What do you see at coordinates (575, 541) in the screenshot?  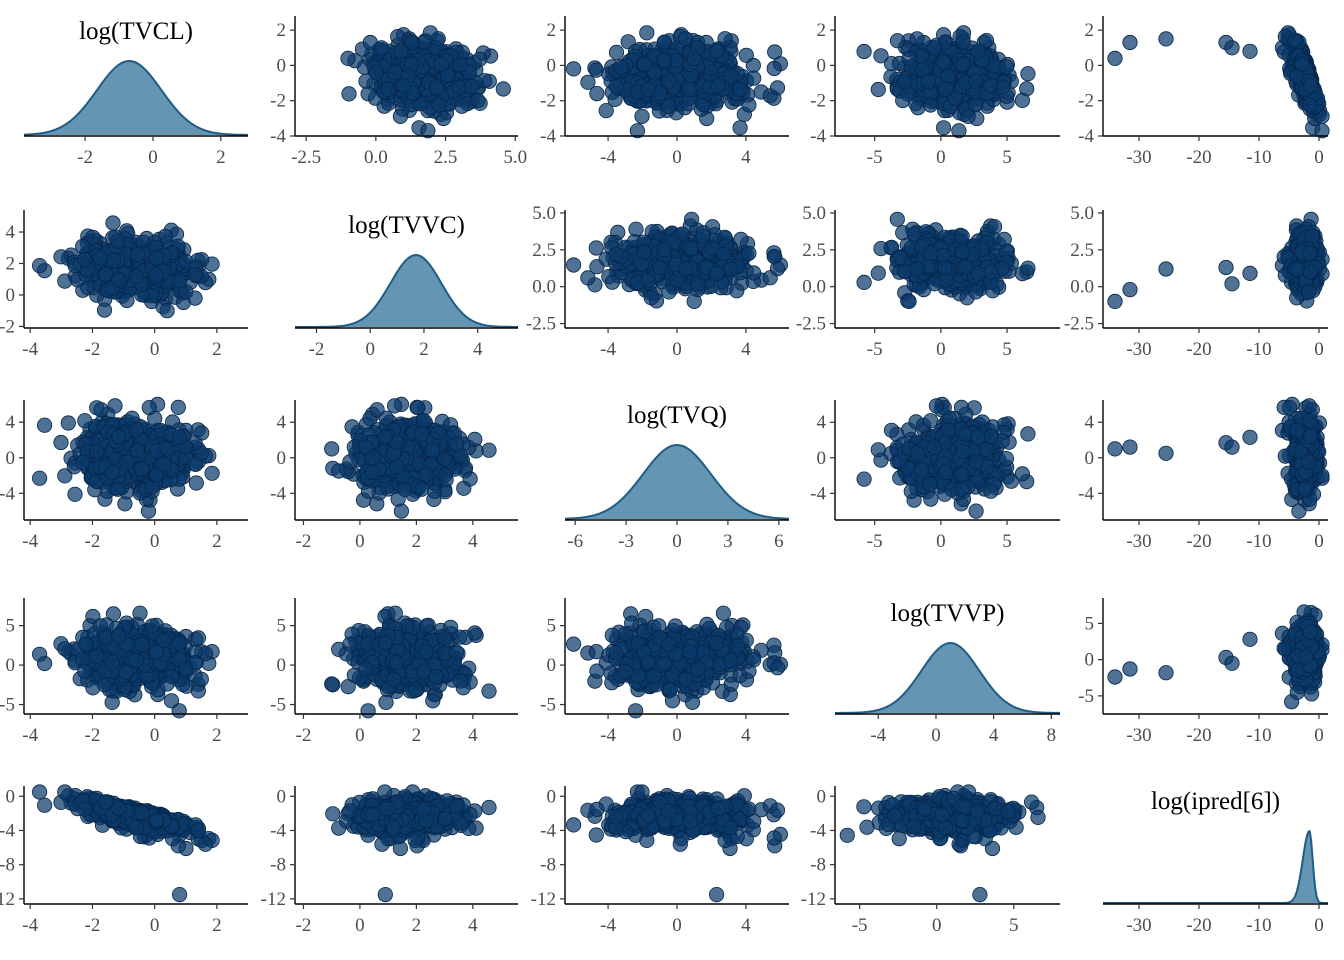 I see `x-tick-label: -6` at bounding box center [575, 541].